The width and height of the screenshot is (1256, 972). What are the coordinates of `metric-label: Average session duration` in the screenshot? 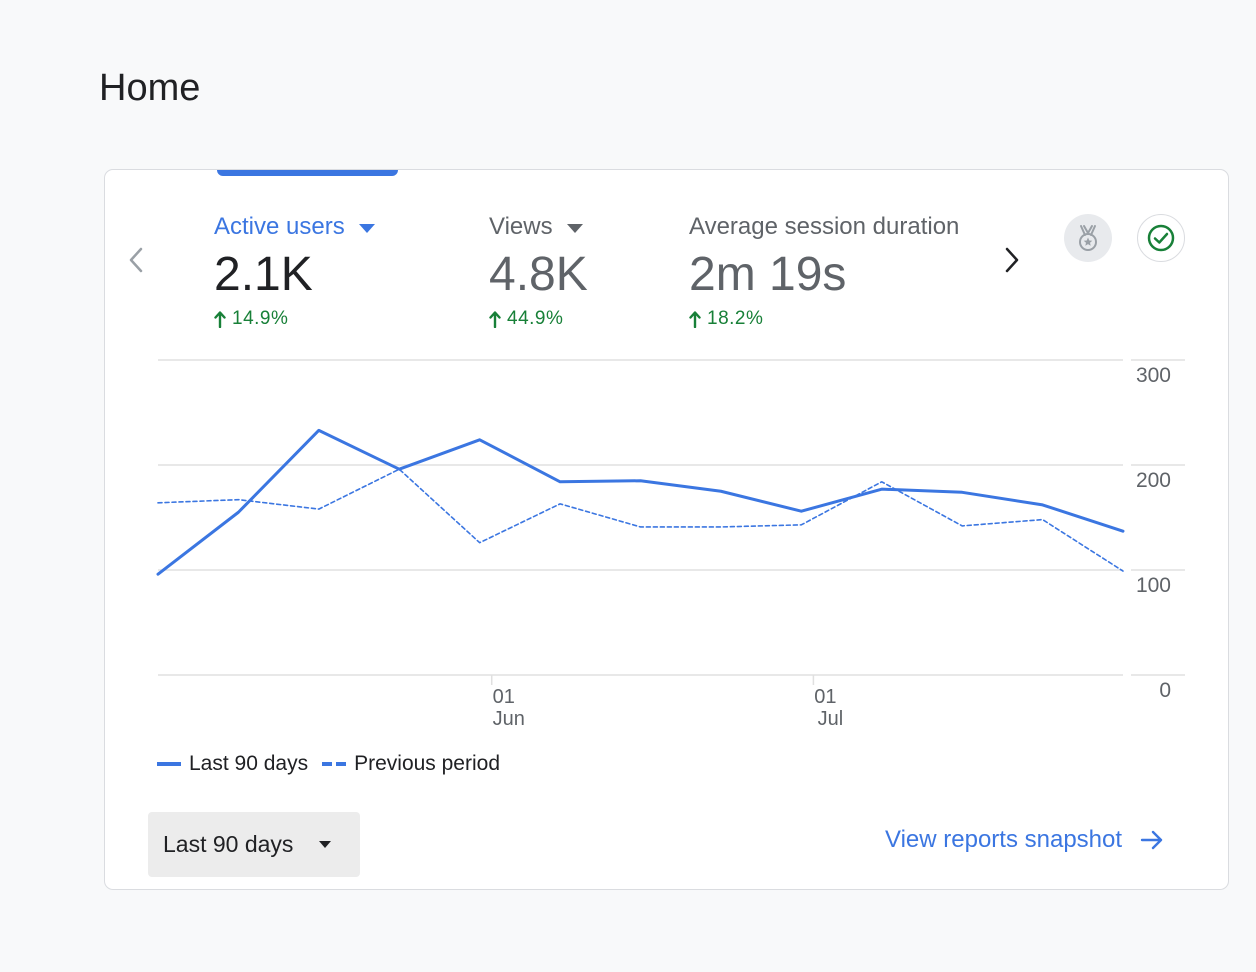 It's located at (824, 227).